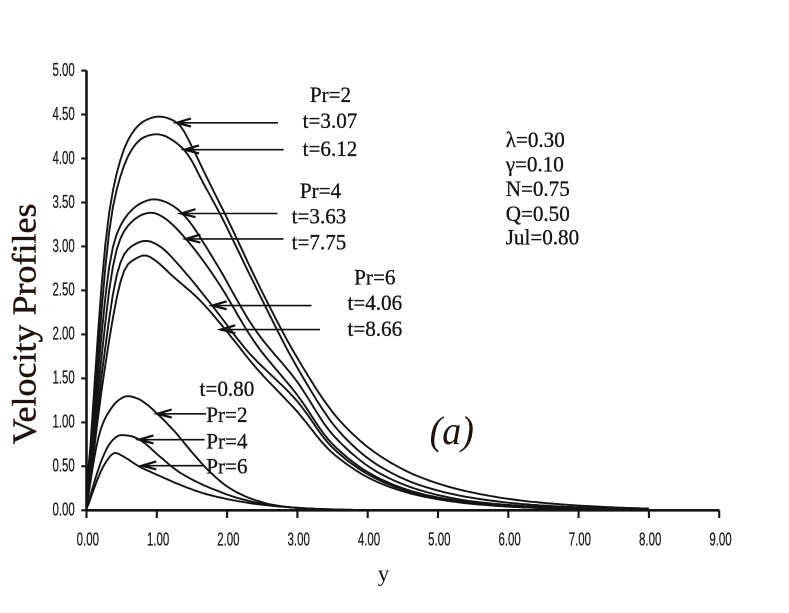 This screenshot has height=613, width=789. What do you see at coordinates (580, 540) in the screenshot?
I see `svg-text: 7.00` at bounding box center [580, 540].